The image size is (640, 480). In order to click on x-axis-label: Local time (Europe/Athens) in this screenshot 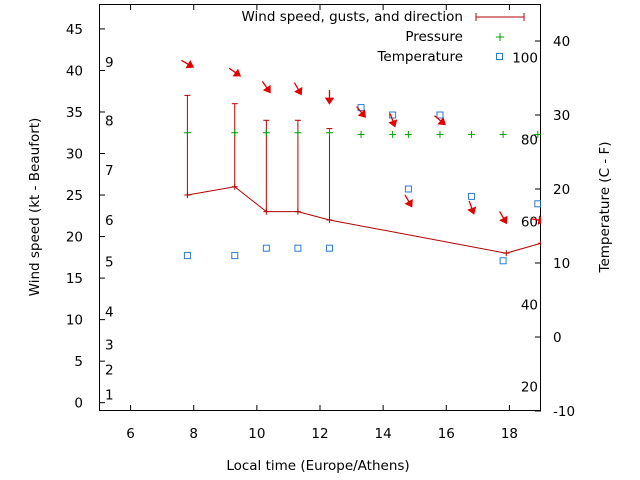, I will do `click(317, 466)`.